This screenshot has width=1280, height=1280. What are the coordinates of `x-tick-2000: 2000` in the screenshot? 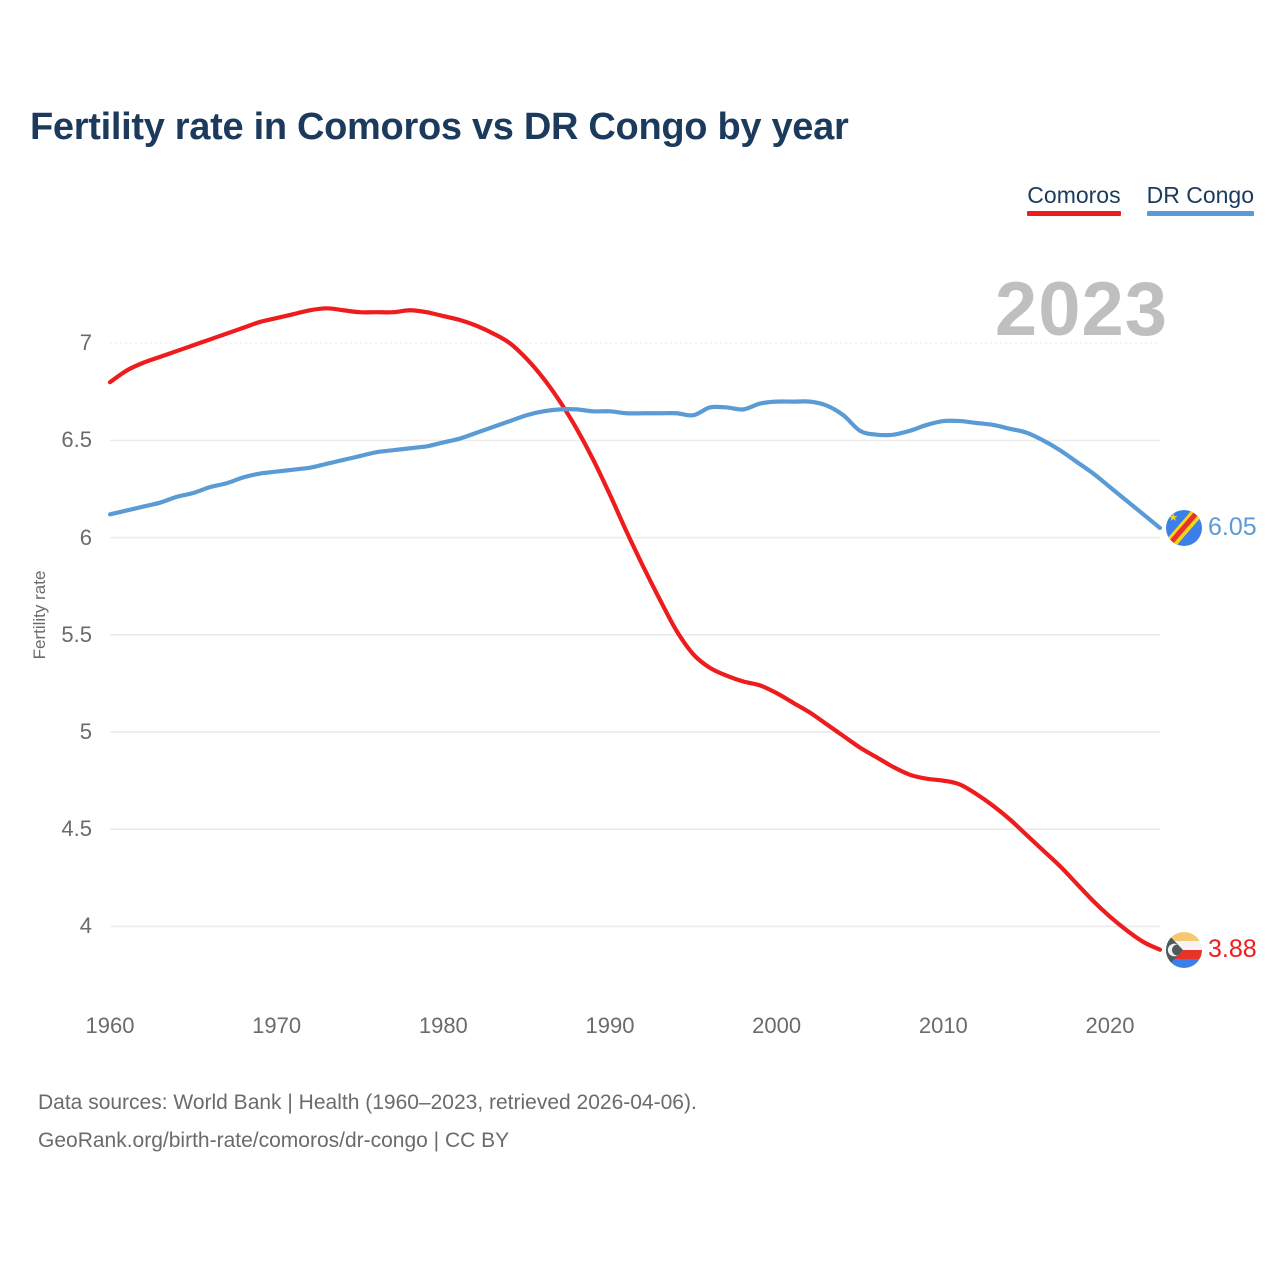 It's located at (777, 1025).